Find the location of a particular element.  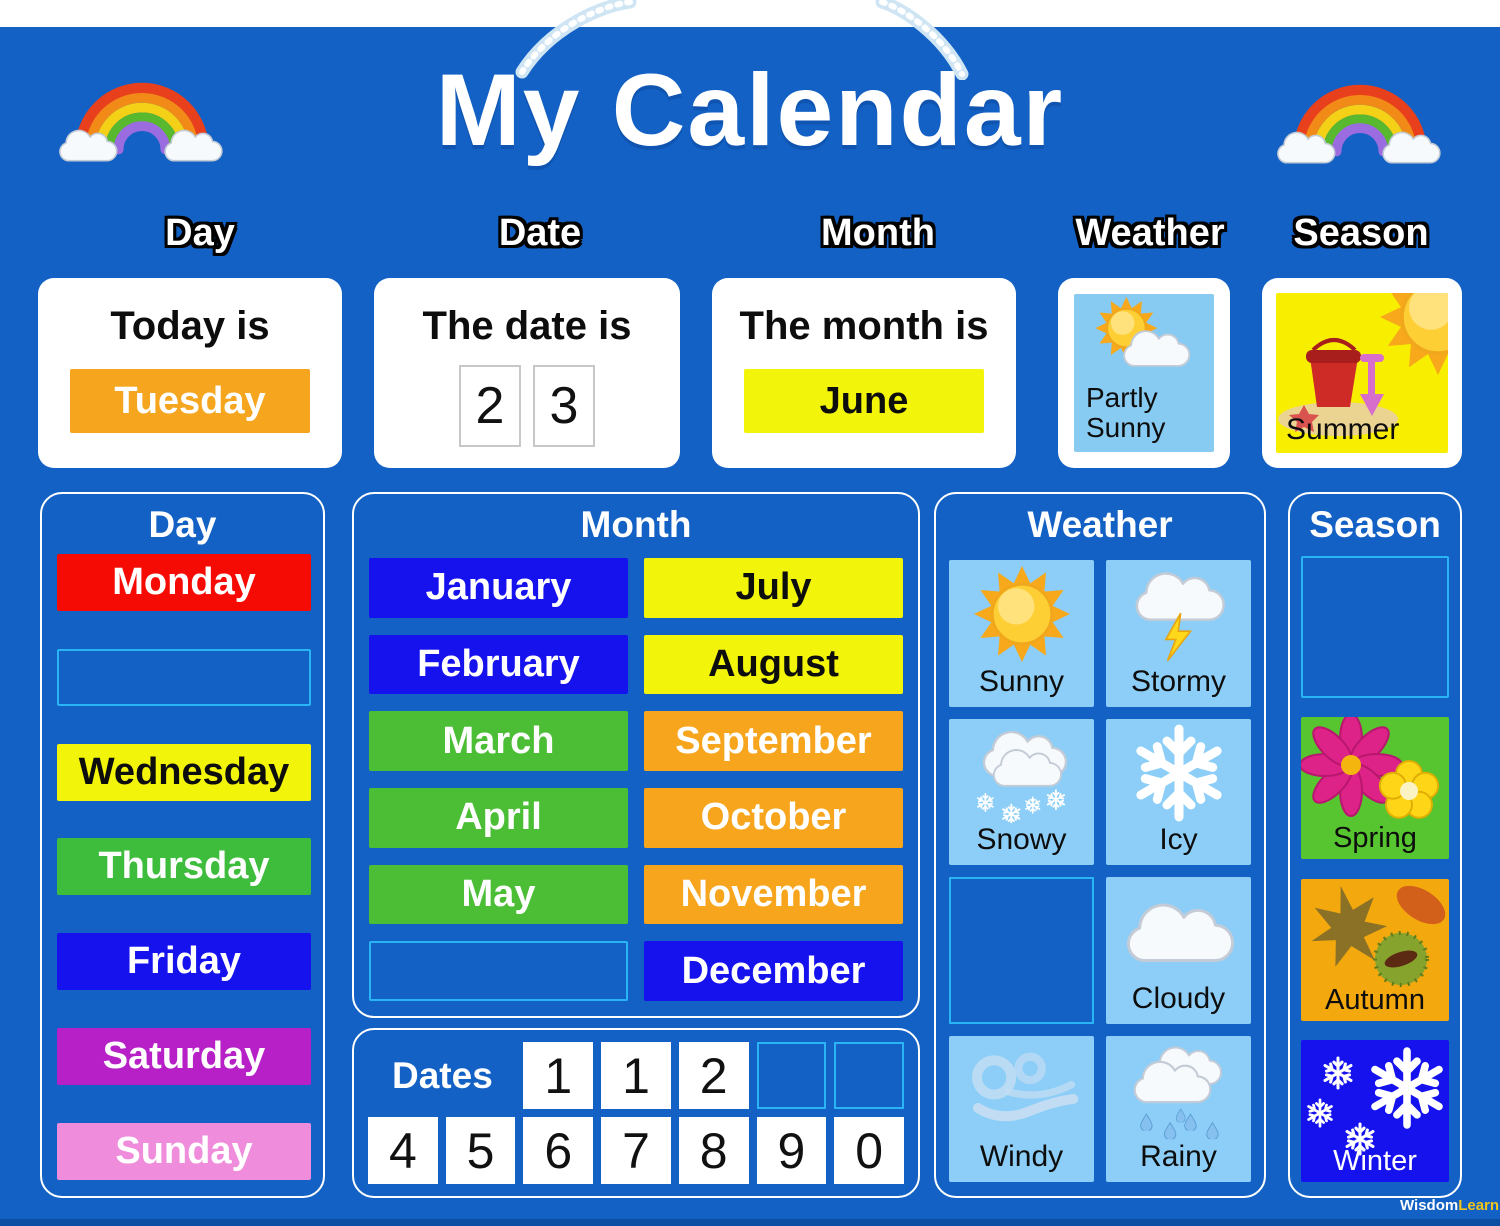

month-tile-october: October is located at coordinates (773, 817).